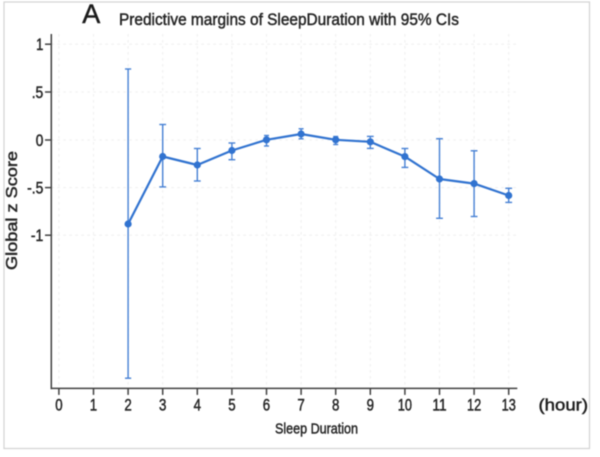 The height and width of the screenshot is (457, 600). I want to click on svg-text: 10, so click(405, 405).